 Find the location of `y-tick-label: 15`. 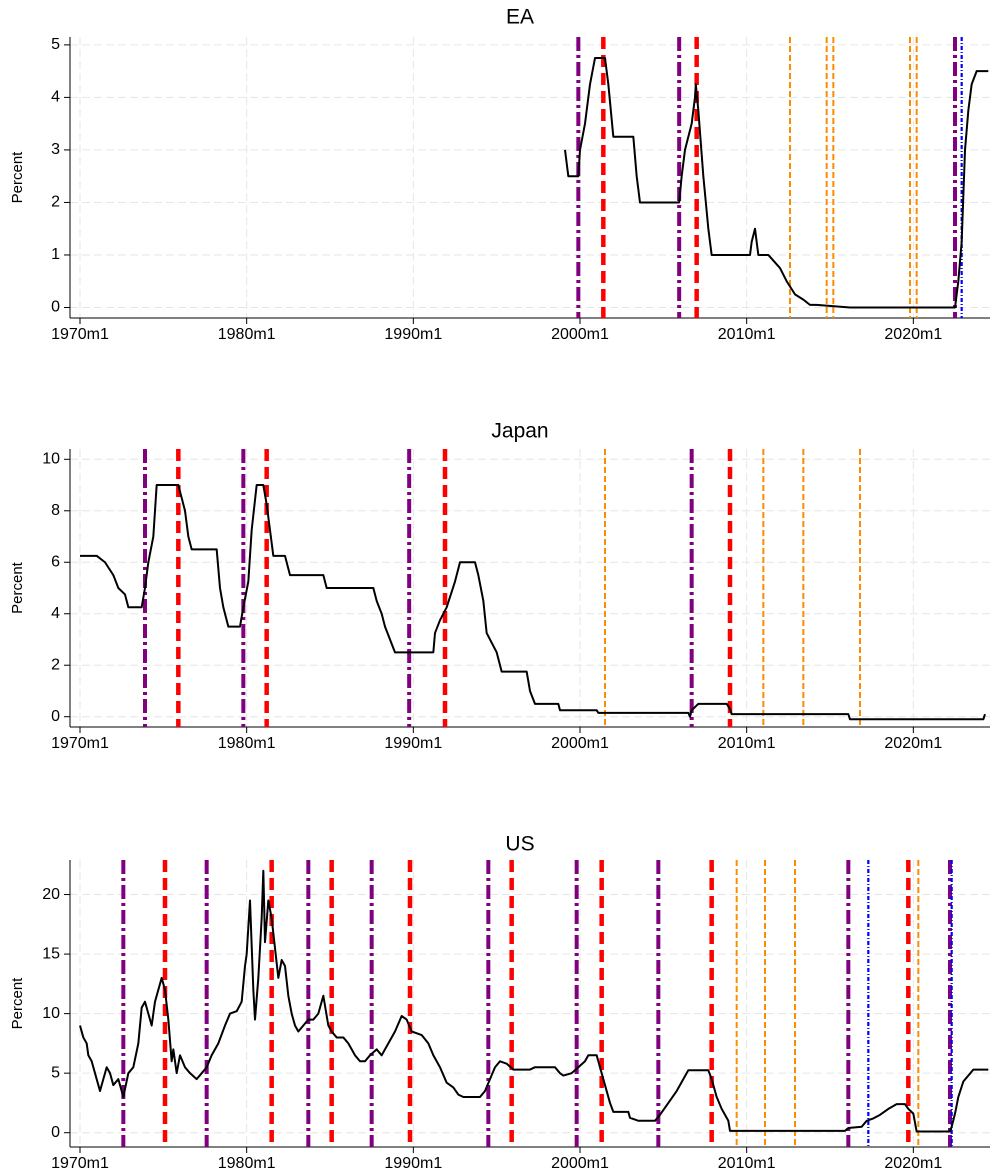

y-tick-label: 15 is located at coordinates (51, 953).